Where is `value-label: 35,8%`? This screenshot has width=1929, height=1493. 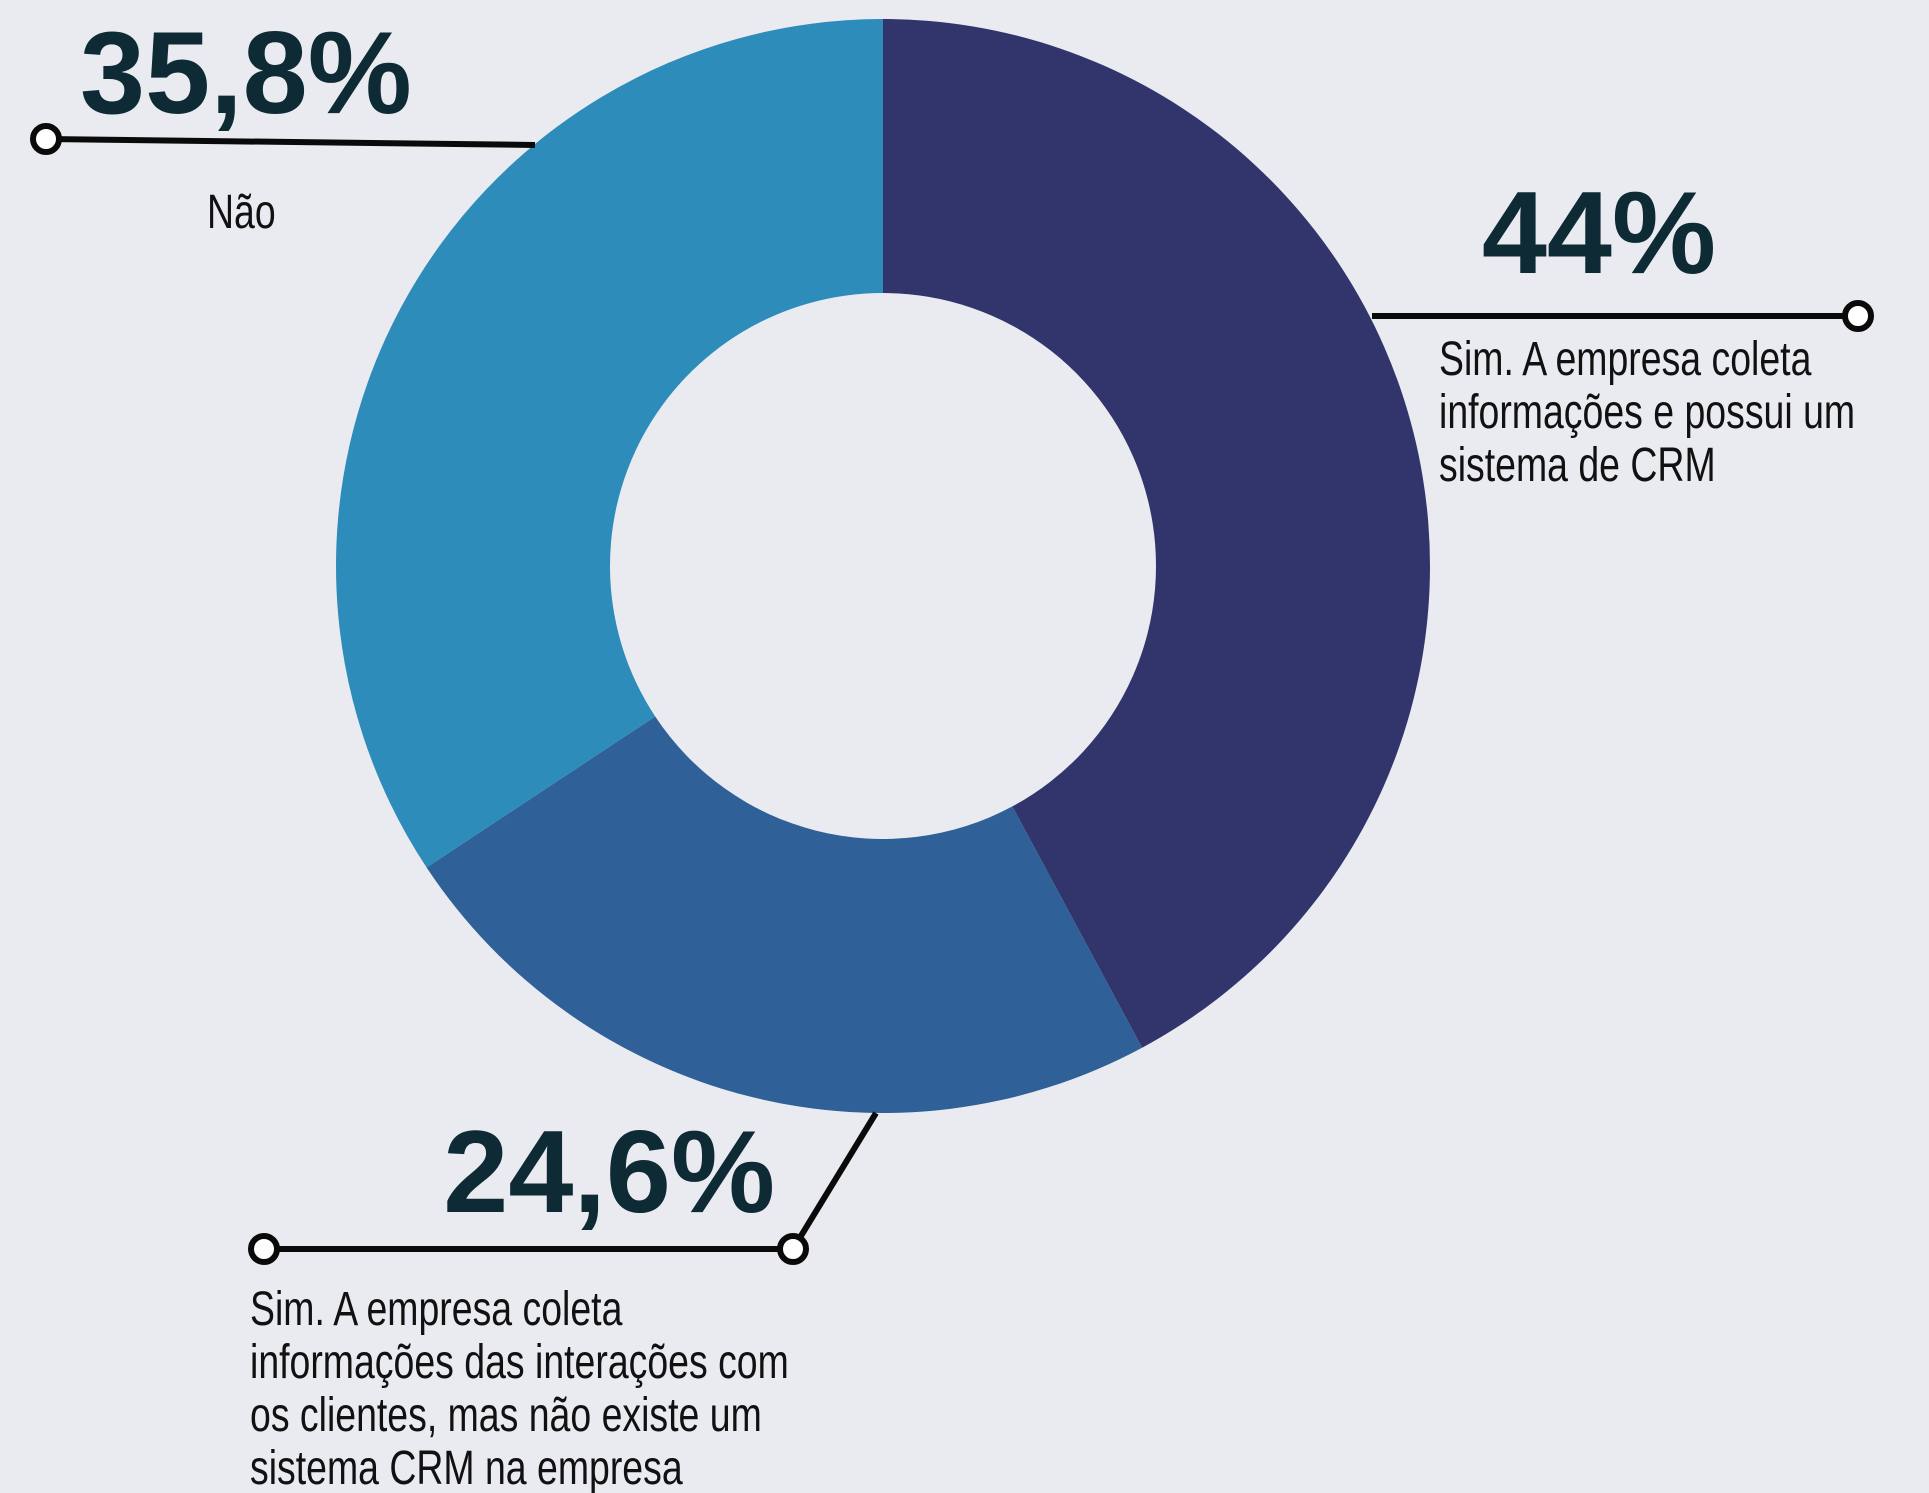
value-label: 35,8% is located at coordinates (246, 72).